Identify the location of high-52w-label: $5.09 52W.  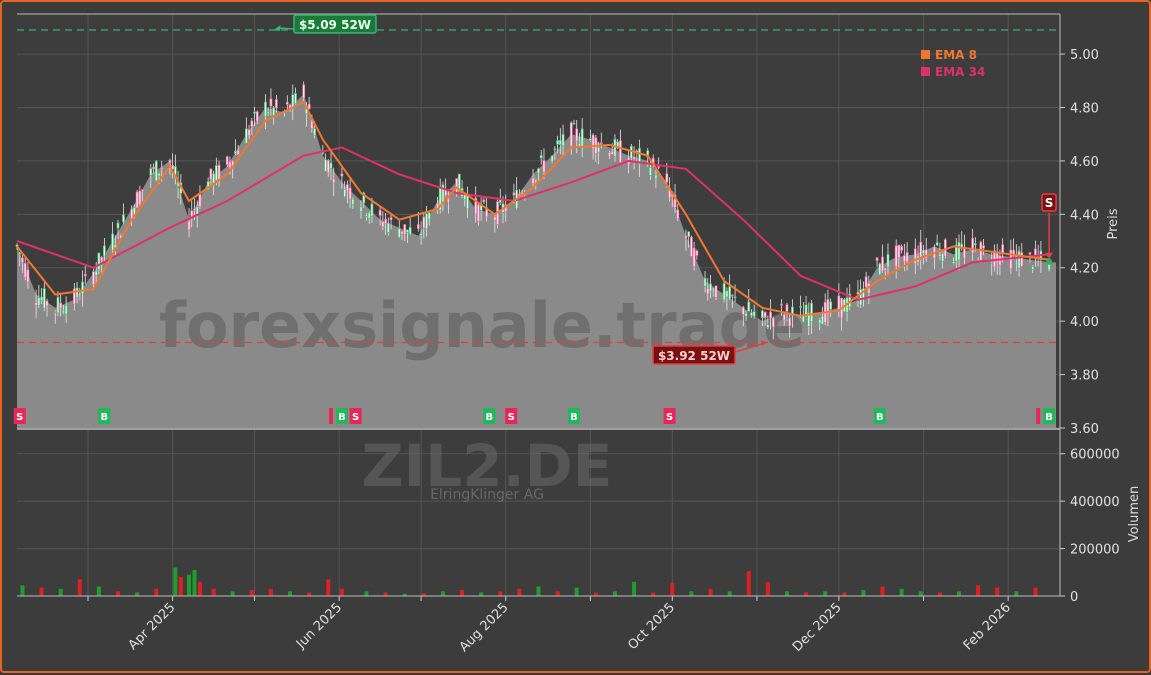
(335, 25).